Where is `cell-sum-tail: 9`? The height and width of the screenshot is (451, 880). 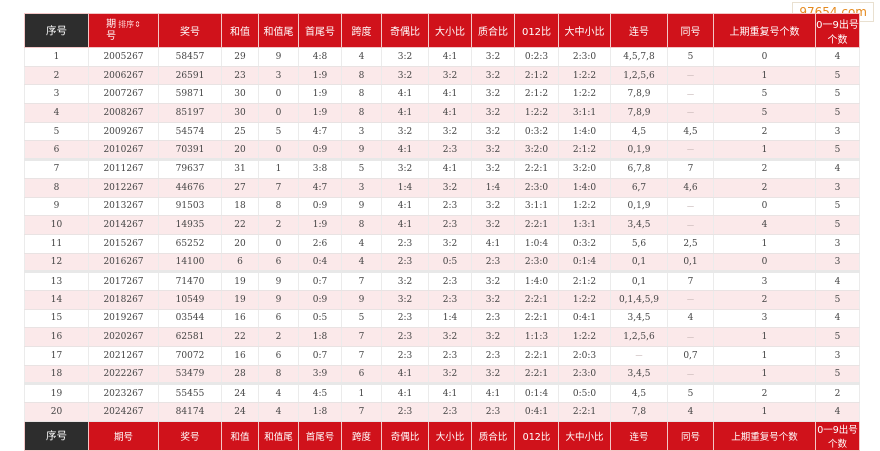 cell-sum-tail: 9 is located at coordinates (278, 57).